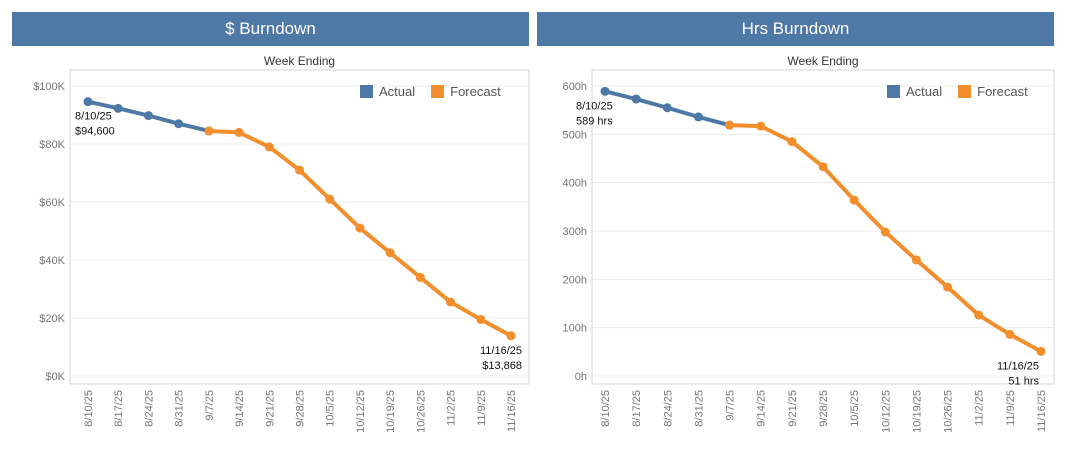 This screenshot has height=457, width=1066. Describe the element at coordinates (52, 203) in the screenshot. I see `y-tick-label: $60K` at that location.